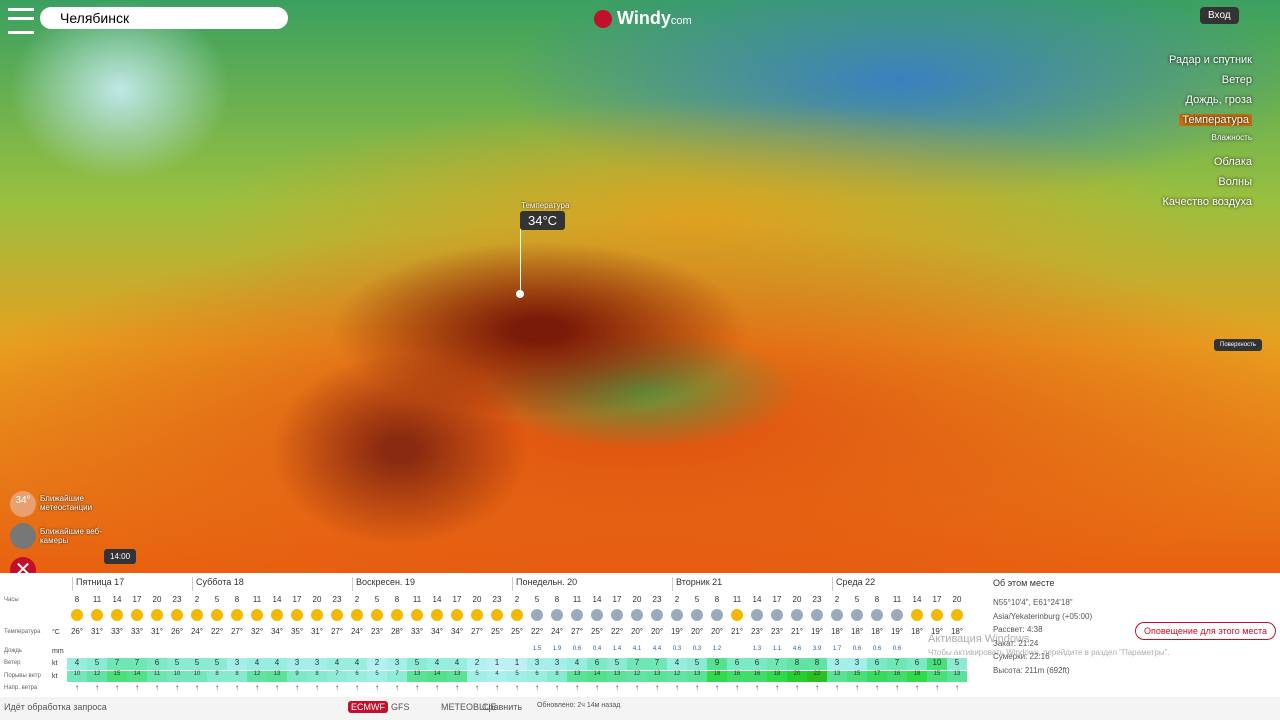 The width and height of the screenshot is (1280, 720). What do you see at coordinates (23, 536) in the screenshot?
I see `webcams-icon` at bounding box center [23, 536].